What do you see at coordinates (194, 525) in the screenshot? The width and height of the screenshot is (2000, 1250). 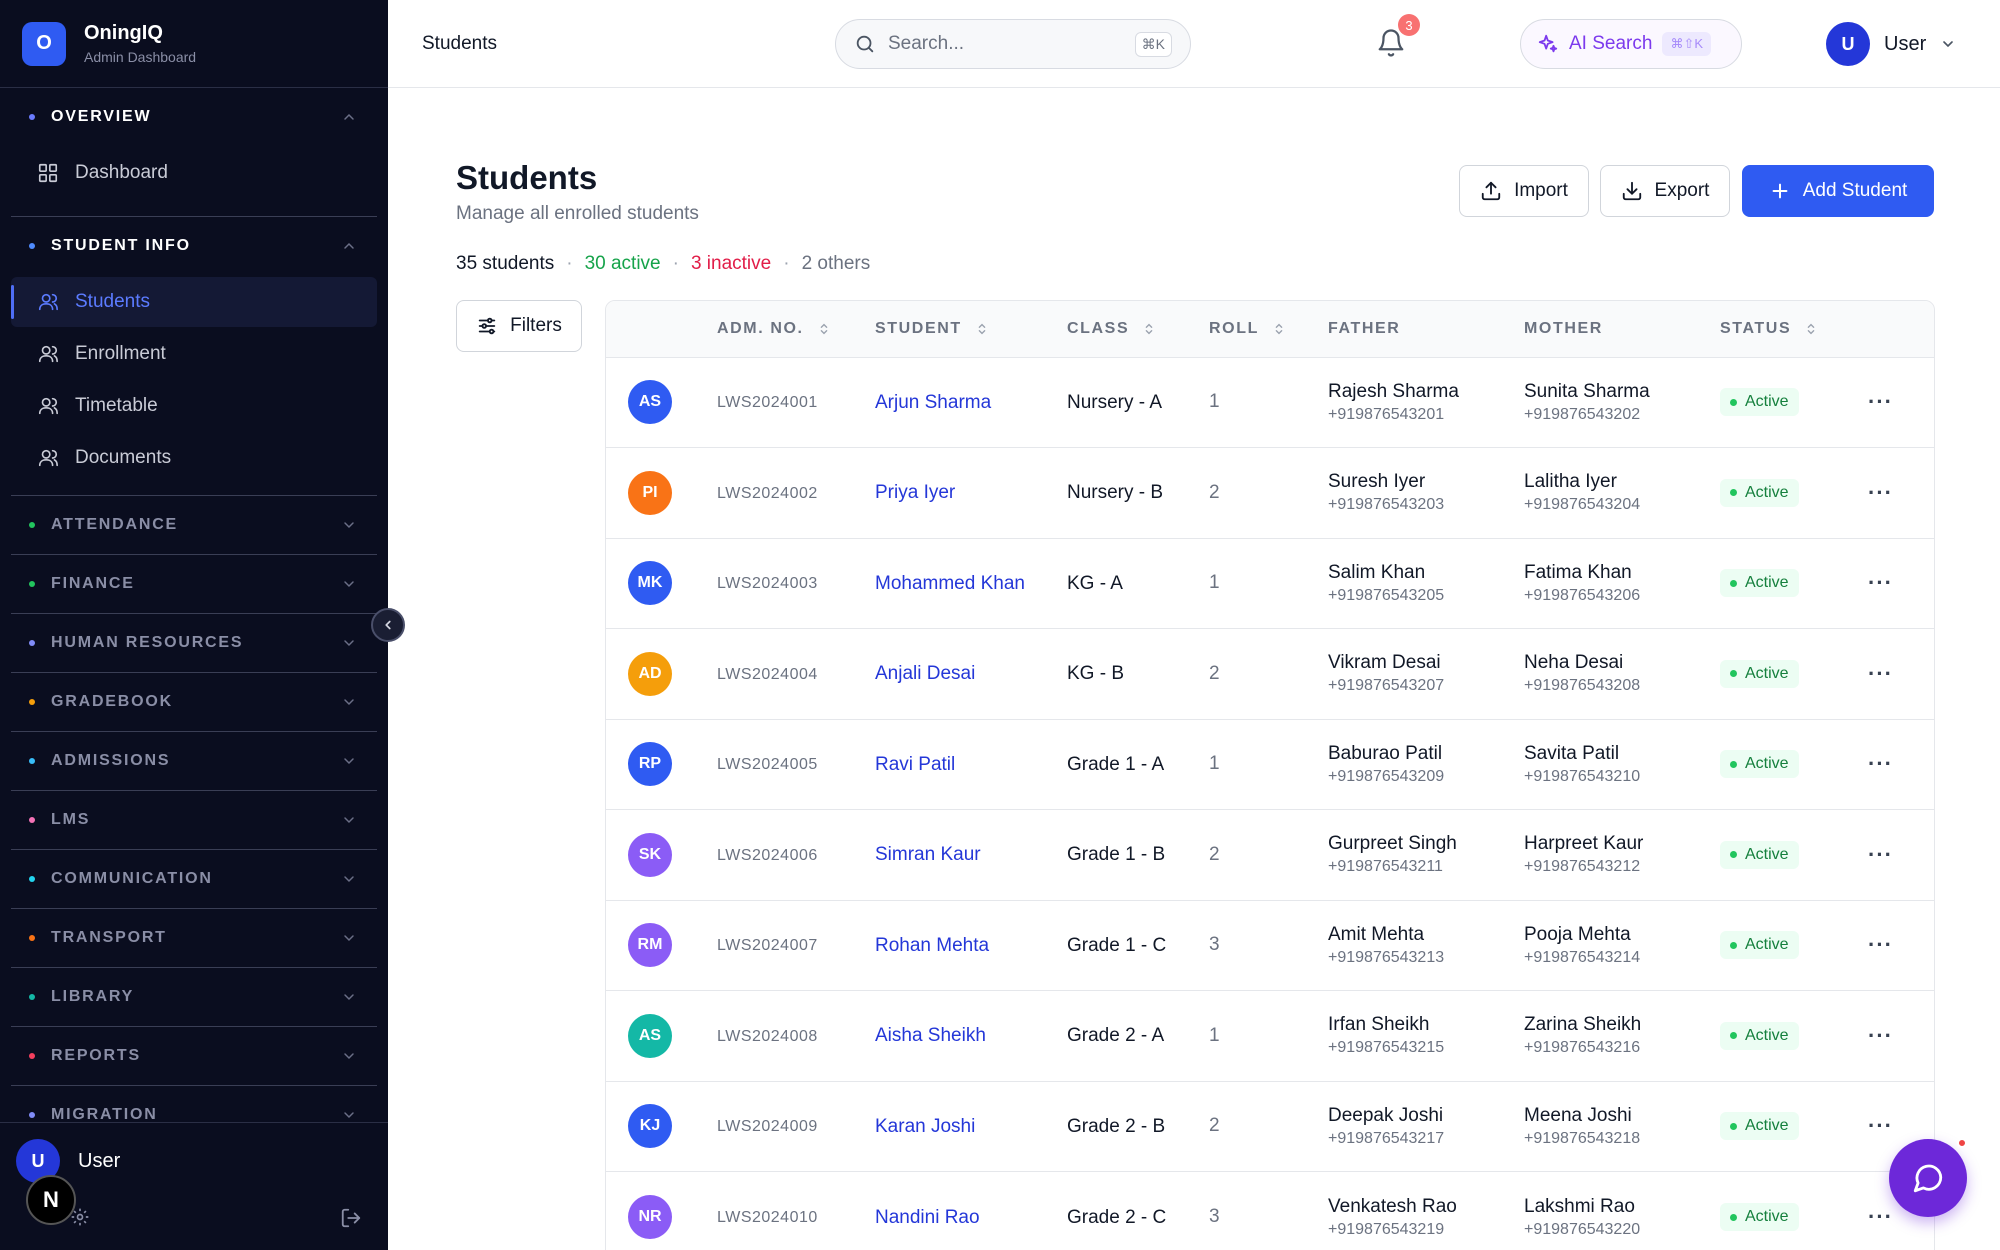 I see `sidebar-section-header: ATTENDANCE` at bounding box center [194, 525].